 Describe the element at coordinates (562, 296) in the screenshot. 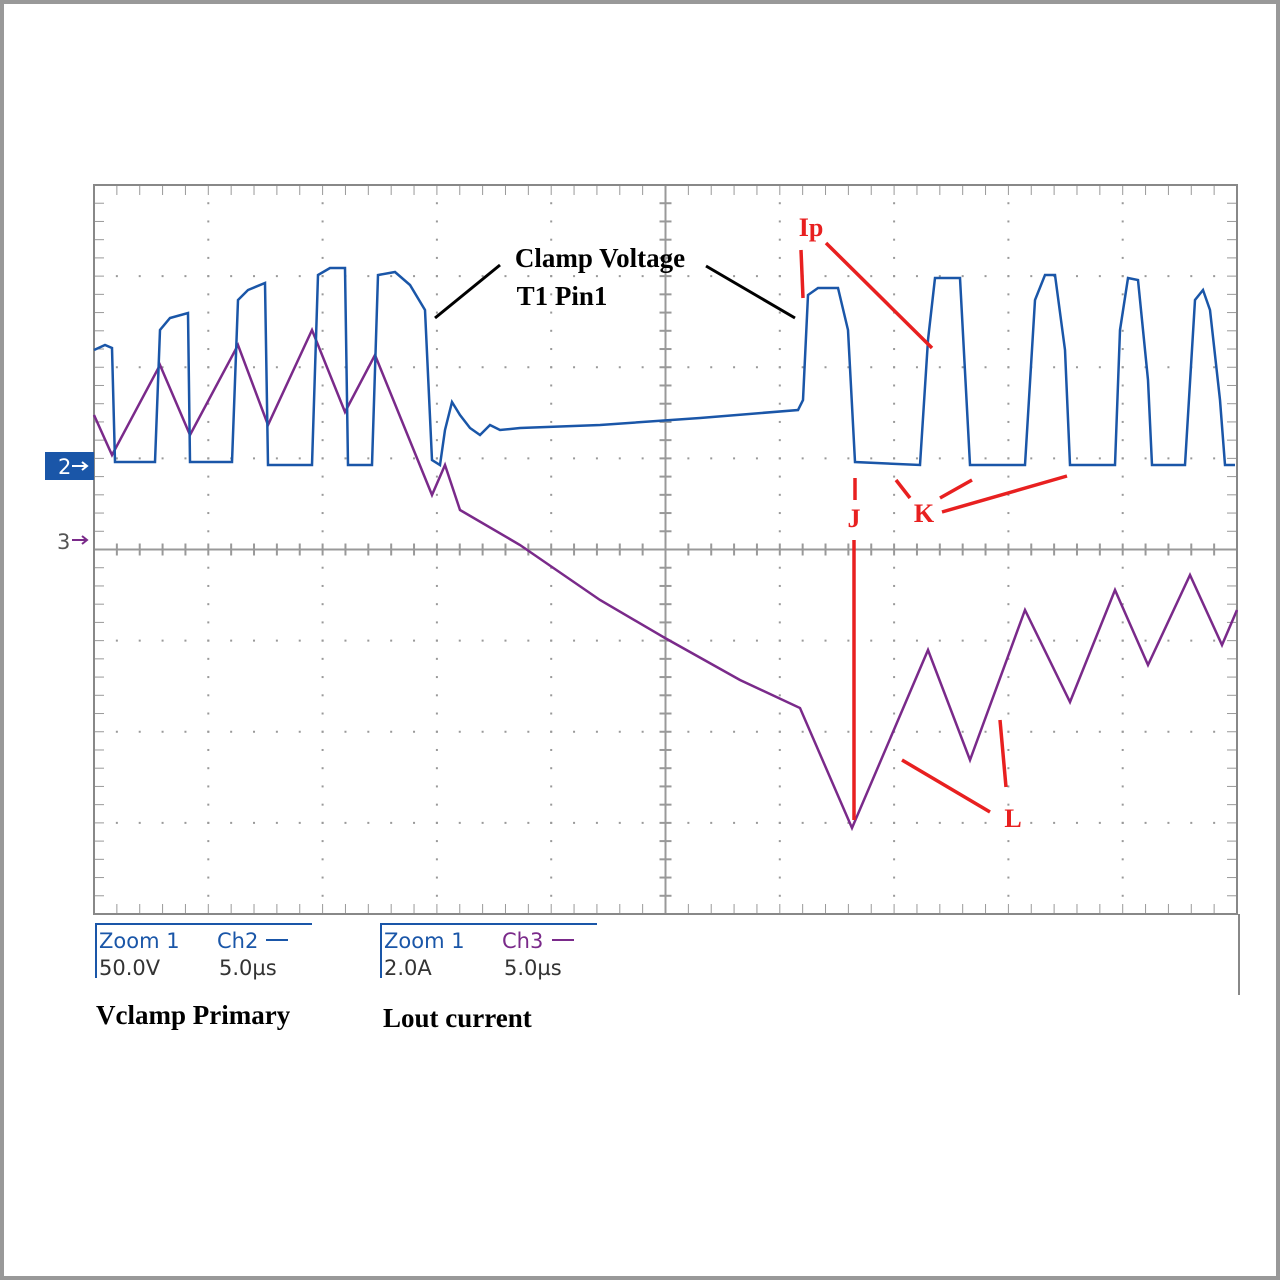

I see `annotation: T1 Pin1` at that location.